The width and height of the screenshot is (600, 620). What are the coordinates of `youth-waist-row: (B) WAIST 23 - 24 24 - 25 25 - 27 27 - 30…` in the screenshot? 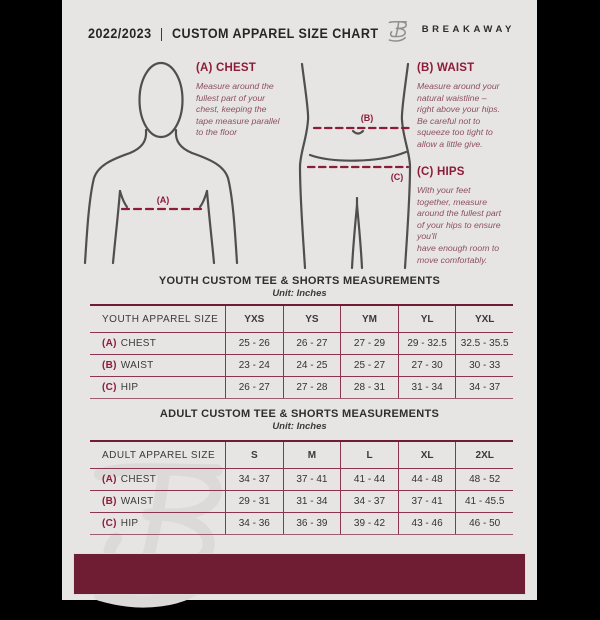 It's located at (301, 366).